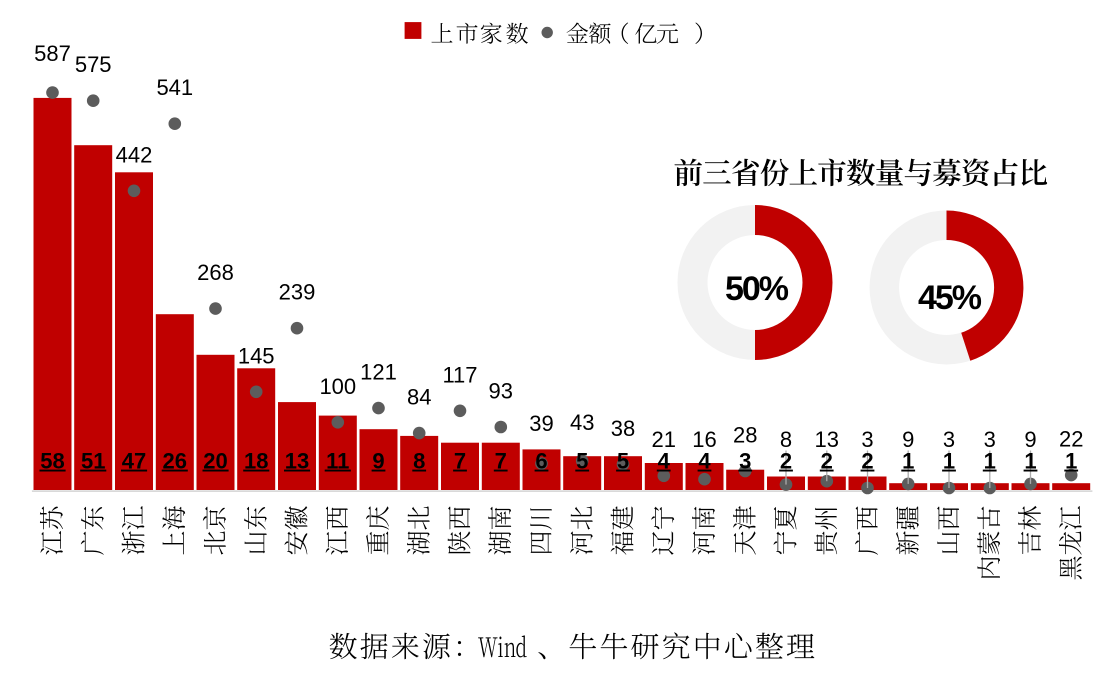 The image size is (1106, 674). Describe the element at coordinates (757, 289) in the screenshot. I see `svg-text: 50%` at that location.